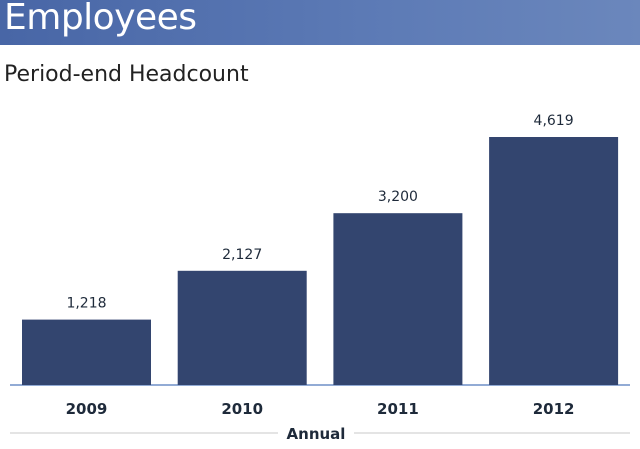  I want to click on x-tick-label: 2010, so click(242, 409).